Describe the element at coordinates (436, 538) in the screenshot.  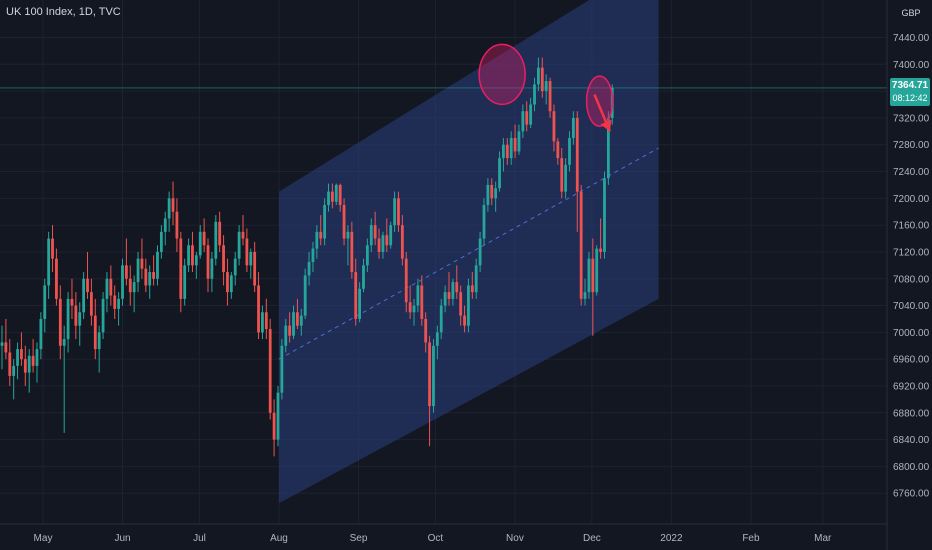
I see `time-tick-label: Oct` at that location.